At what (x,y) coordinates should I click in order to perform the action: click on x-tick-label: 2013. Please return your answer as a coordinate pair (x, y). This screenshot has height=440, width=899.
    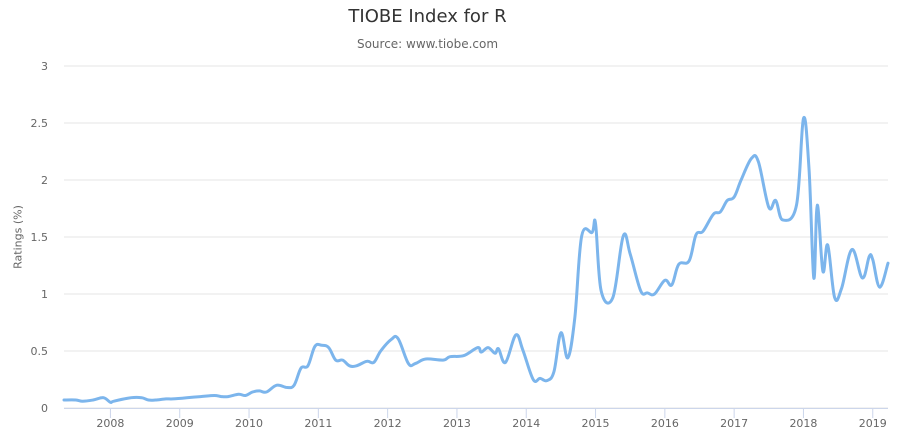
    Looking at the image, I should click on (457, 423).